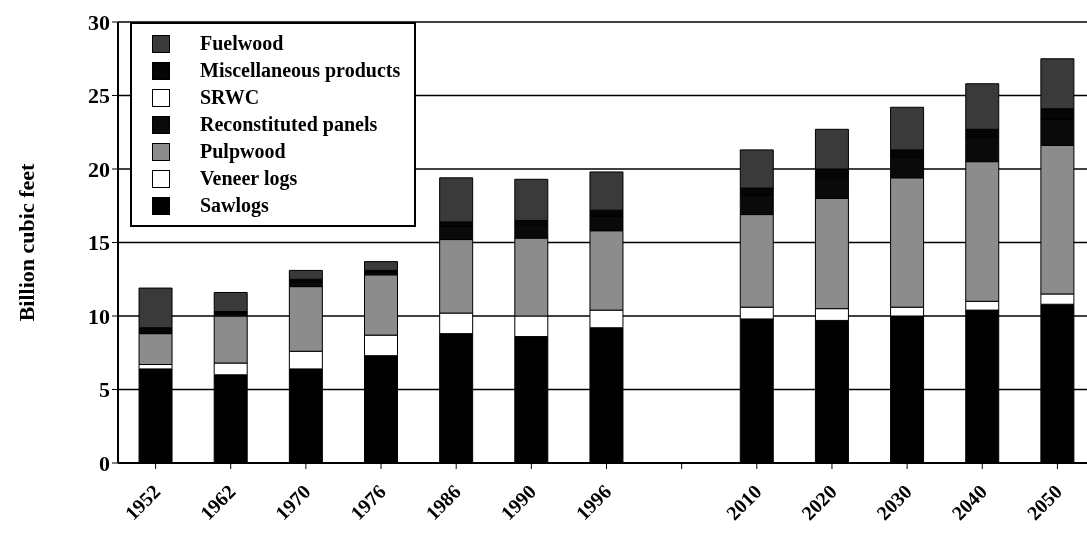 This screenshot has width=1087, height=558. I want to click on legend-label: Pulpwood, so click(243, 152).